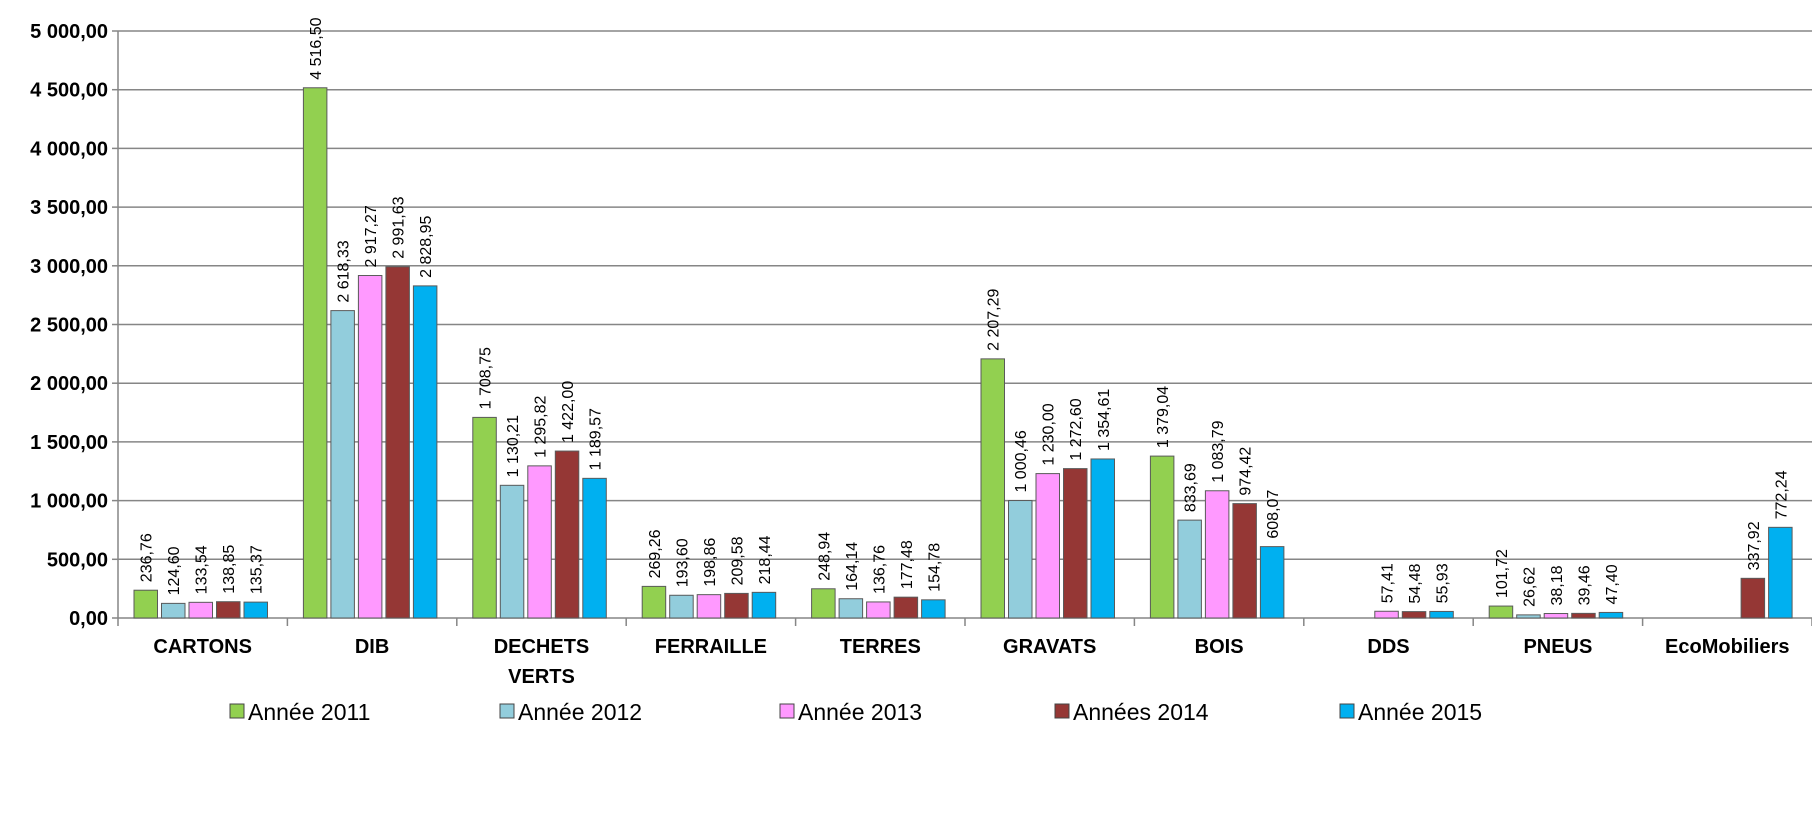 The image size is (1812, 837). Describe the element at coordinates (1076, 429) in the screenshot. I see `data-label: 1 272,60` at that location.